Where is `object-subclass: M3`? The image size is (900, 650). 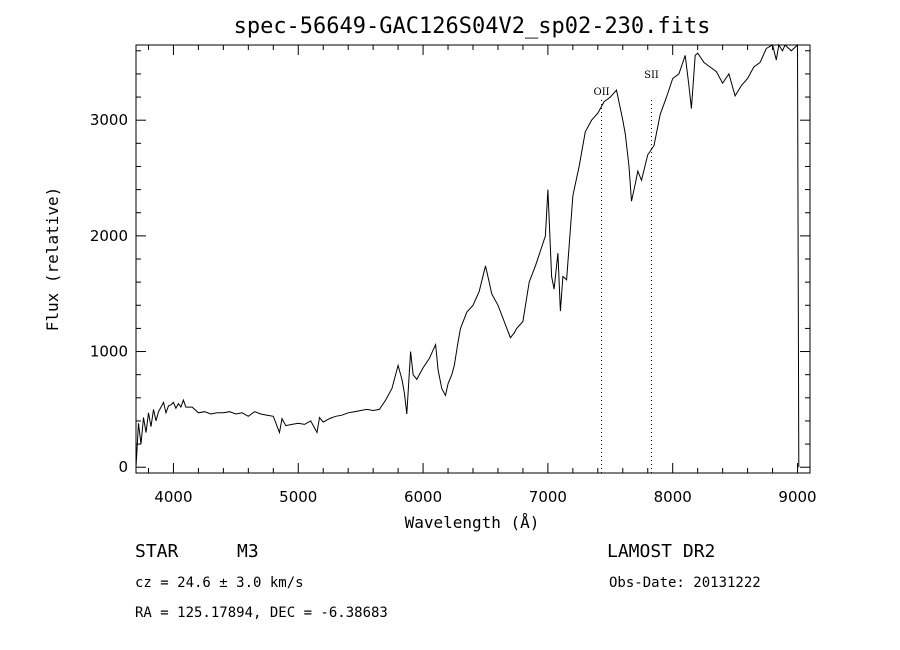
object-subclass: M3 is located at coordinates (248, 551).